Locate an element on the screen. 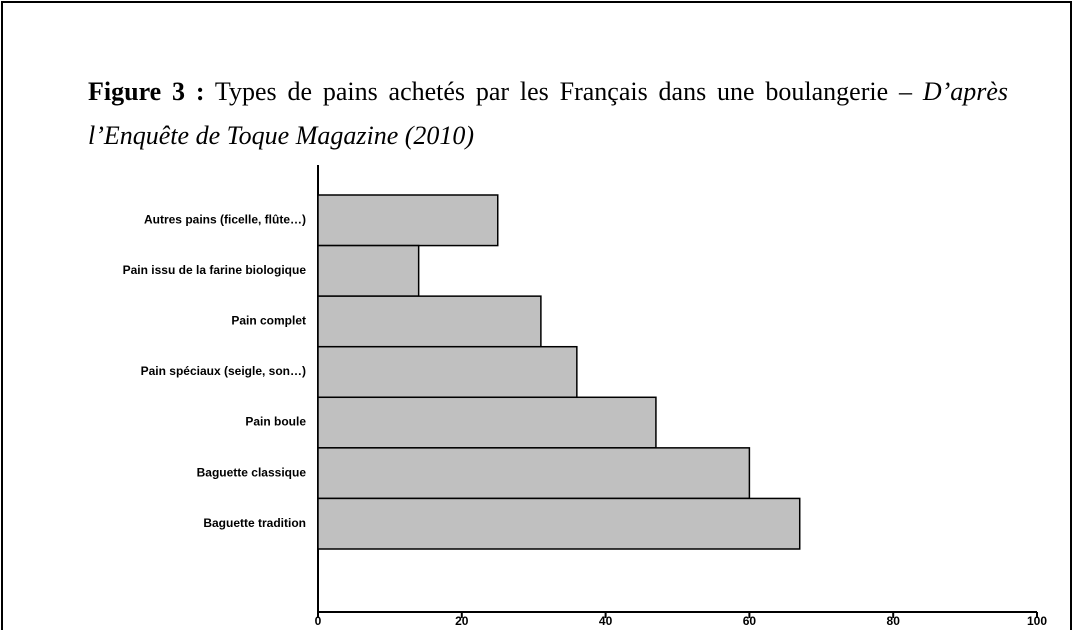 Image resolution: width=1075 pixels, height=630 pixels. x-tick-label: 60 is located at coordinates (750, 621).